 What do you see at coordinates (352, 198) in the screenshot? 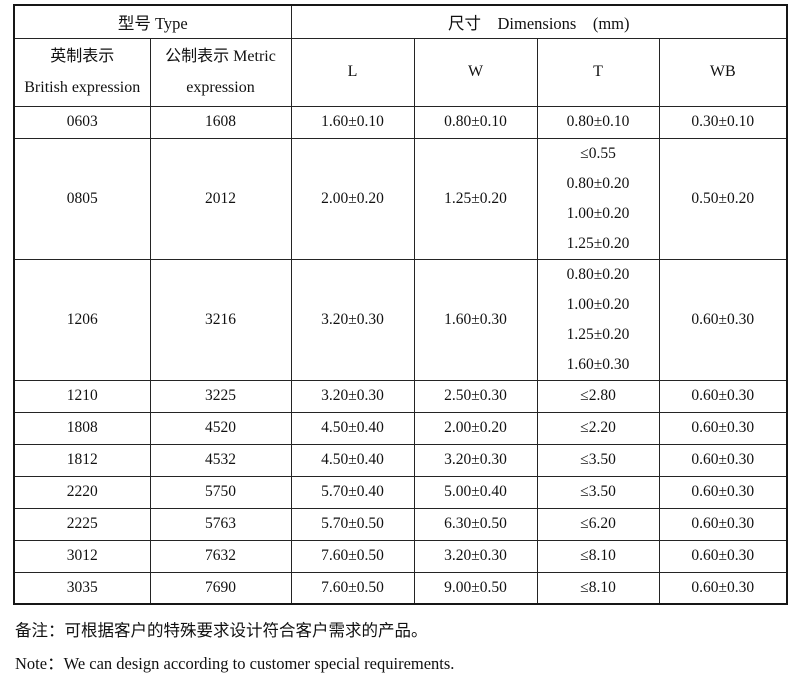
I see `cell-l-value: 2.00±0.20` at bounding box center [352, 198].